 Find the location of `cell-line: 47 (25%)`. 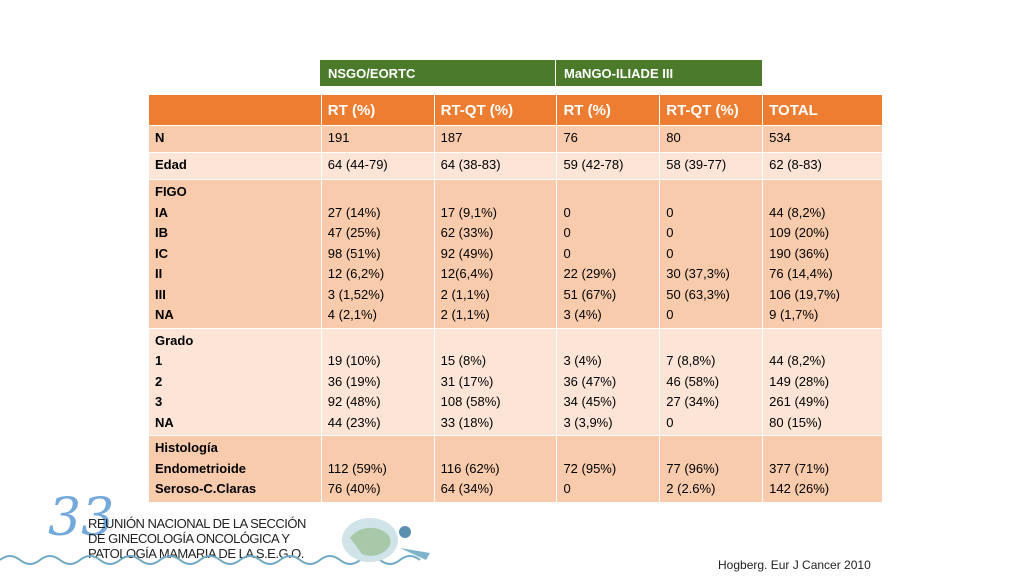

cell-line: 47 (25%) is located at coordinates (354, 232).